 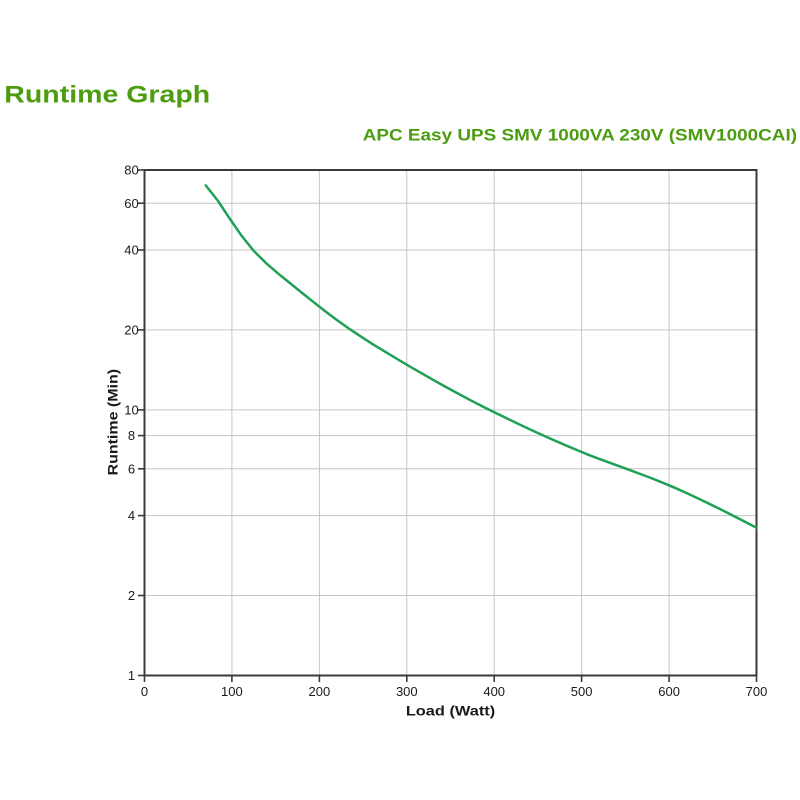 I want to click on svg-text: Load (Watt), so click(x=450, y=712).